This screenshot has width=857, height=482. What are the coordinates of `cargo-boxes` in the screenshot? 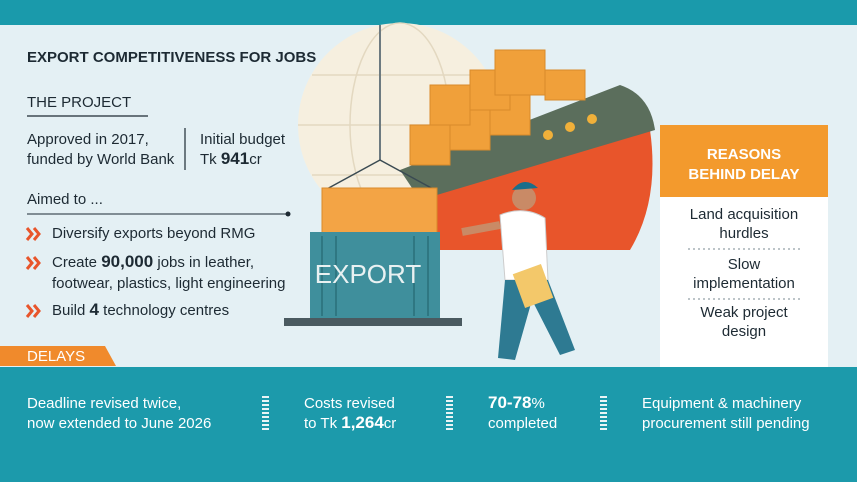 It's located at (379, 210).